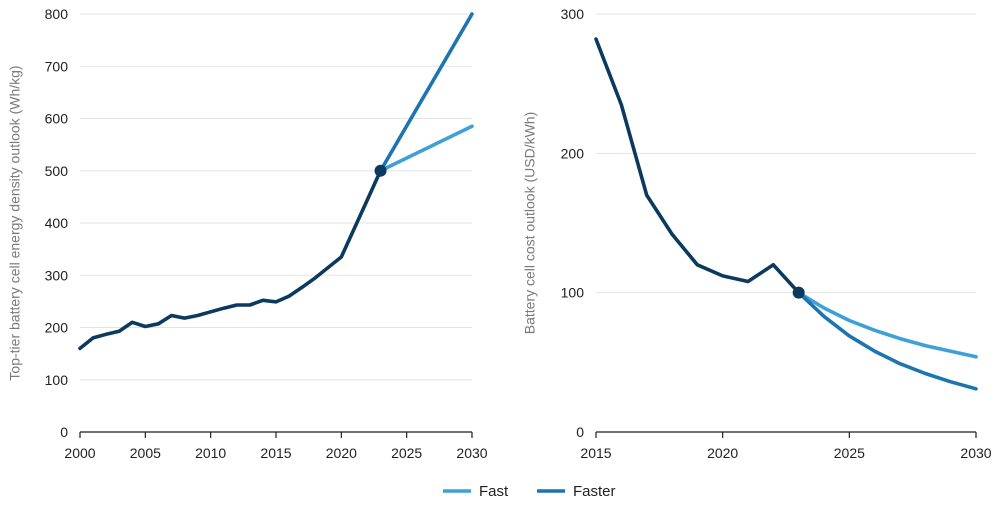 This screenshot has height=520, width=1000. What do you see at coordinates (975, 453) in the screenshot?
I see `x-tick-label-1-3: 2030` at bounding box center [975, 453].